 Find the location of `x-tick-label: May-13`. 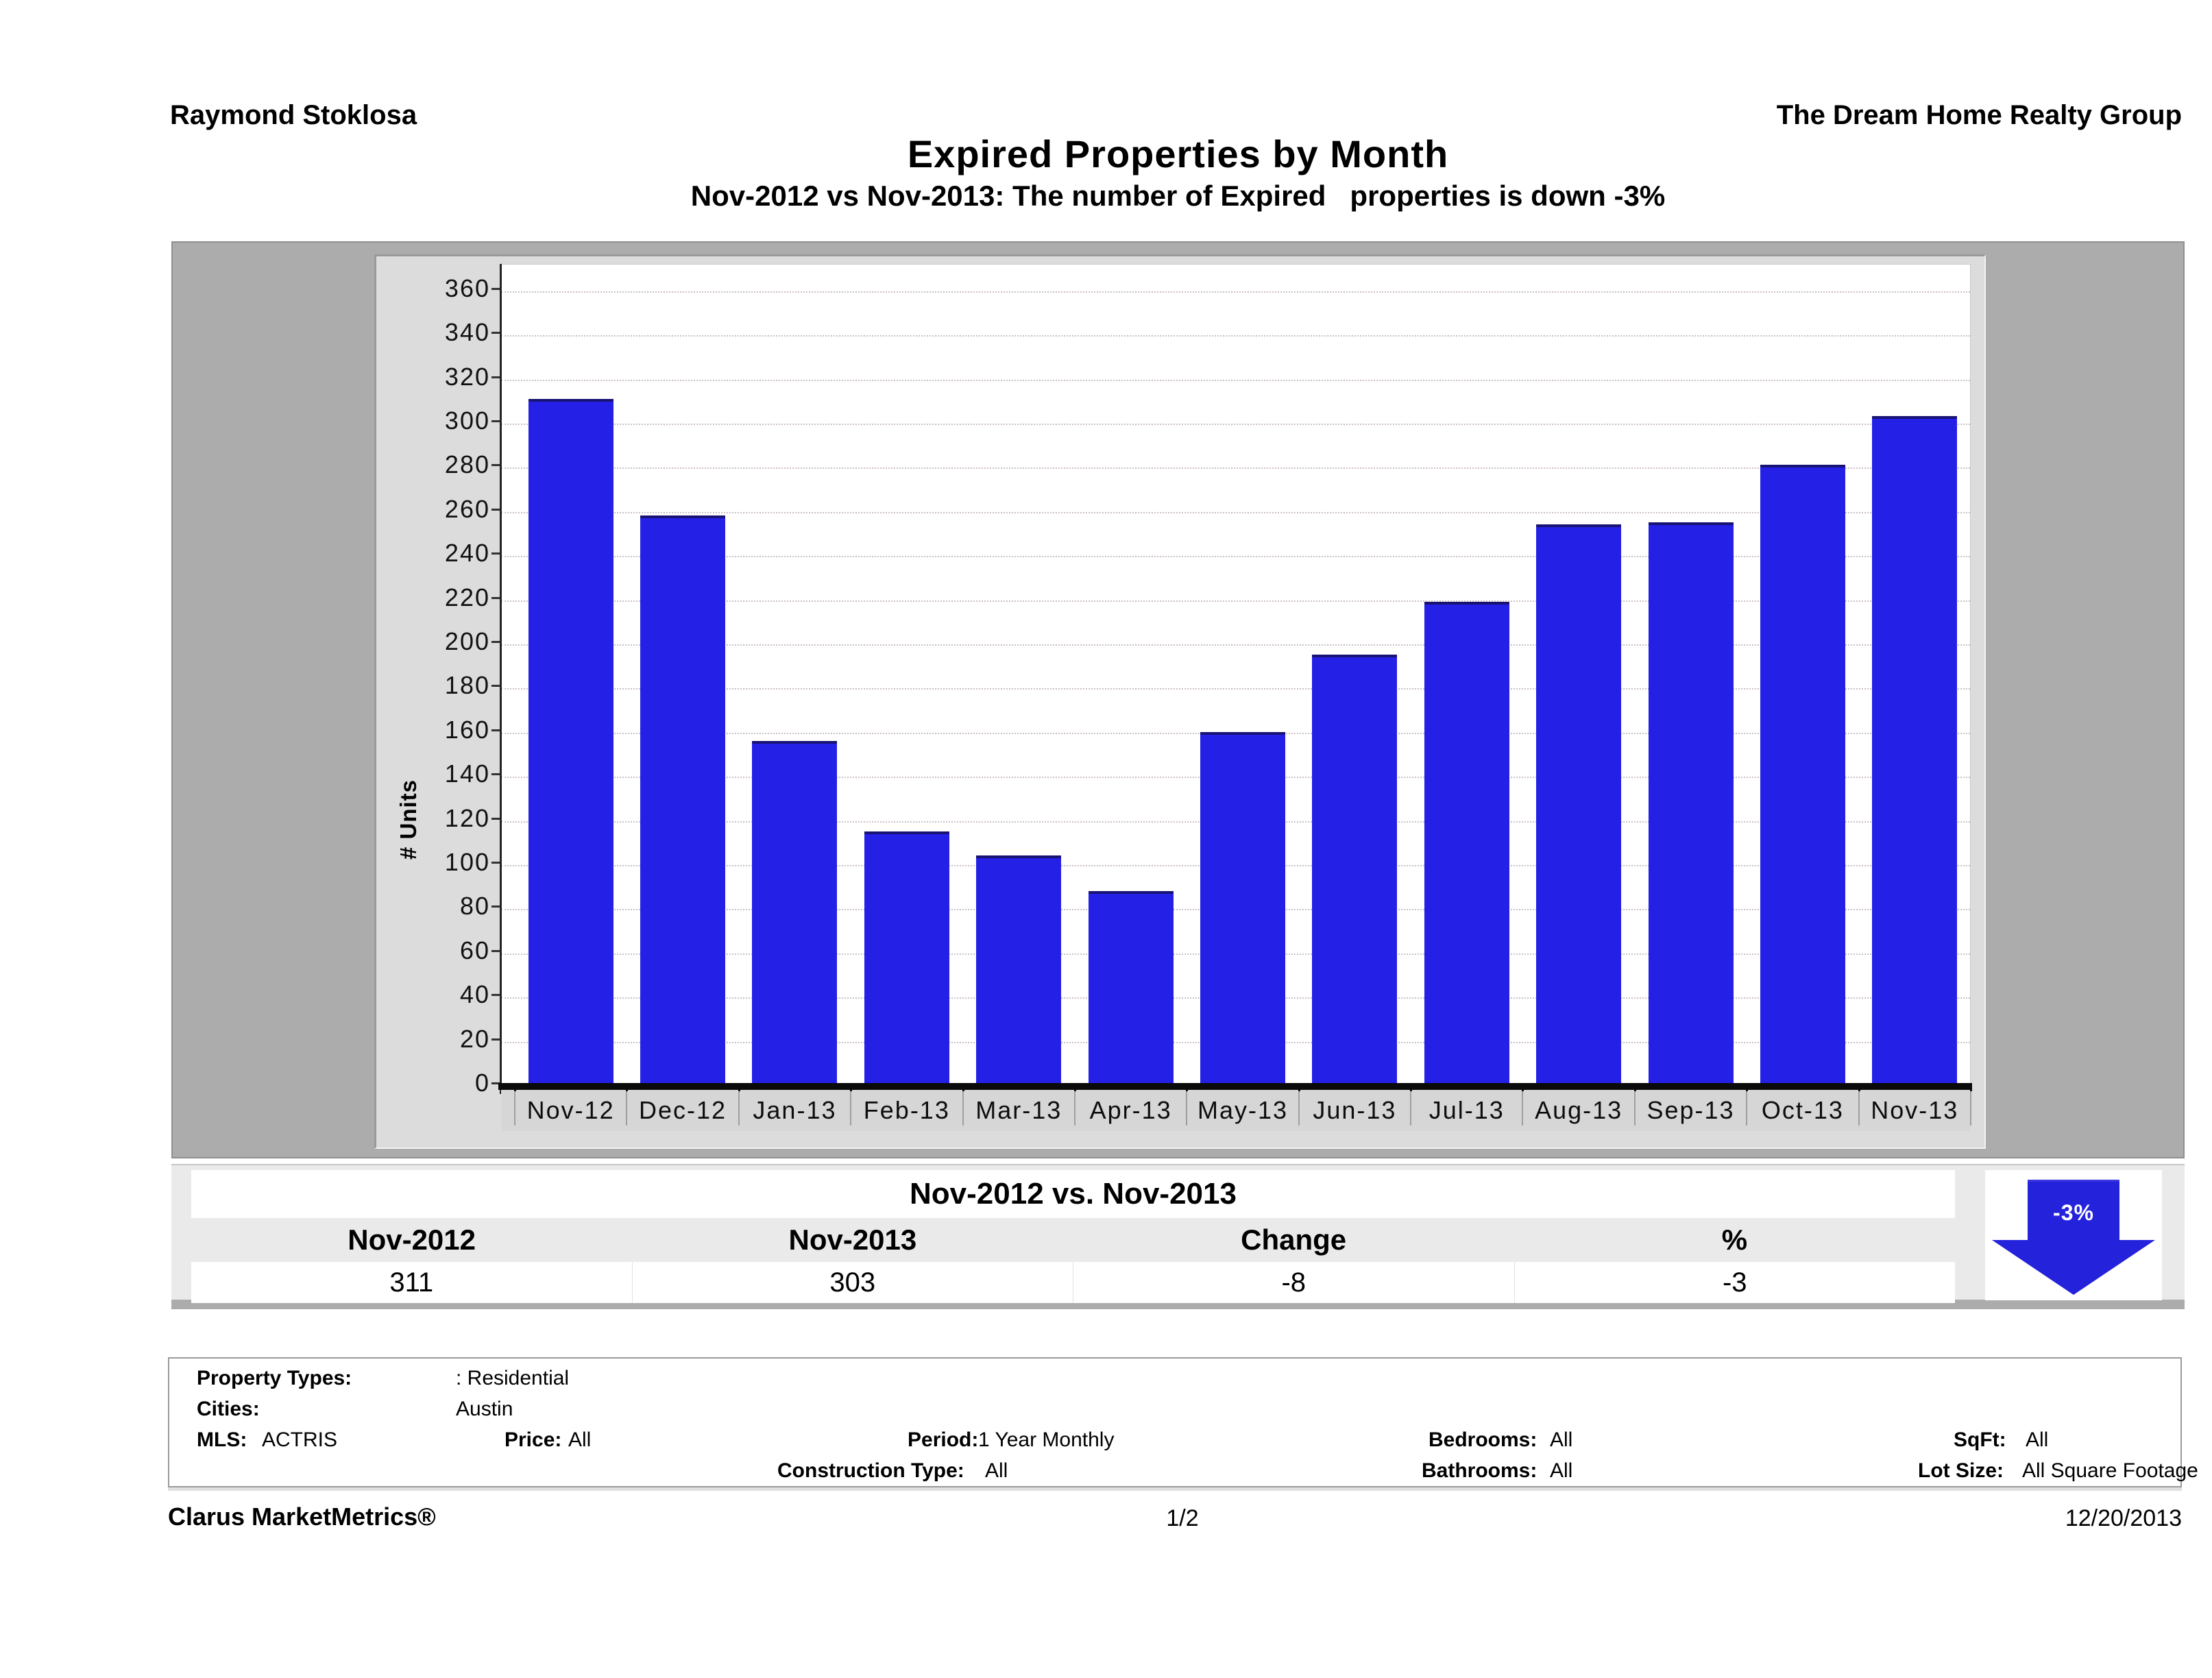

x-tick-label: May-13 is located at coordinates (1242, 1110).